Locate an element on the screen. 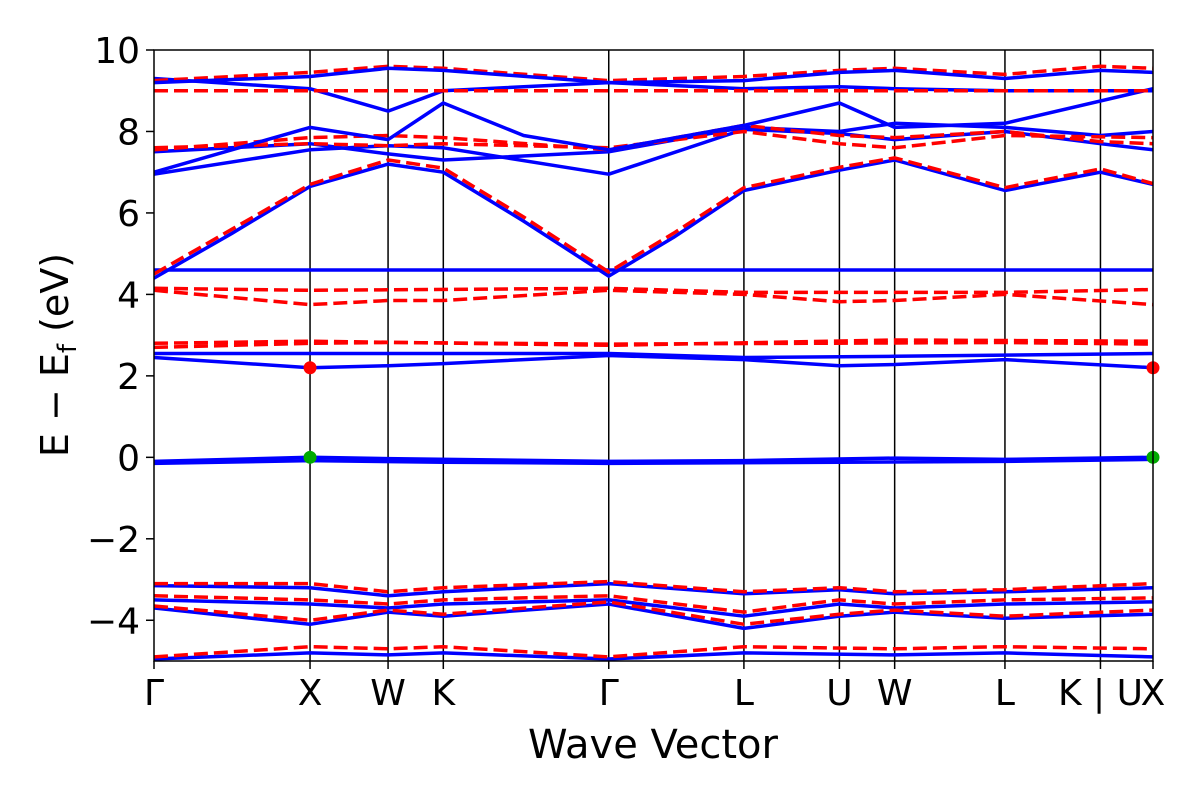 This screenshot has height=800, width=1200. y-tick-label-7: −4 is located at coordinates (113, 621).